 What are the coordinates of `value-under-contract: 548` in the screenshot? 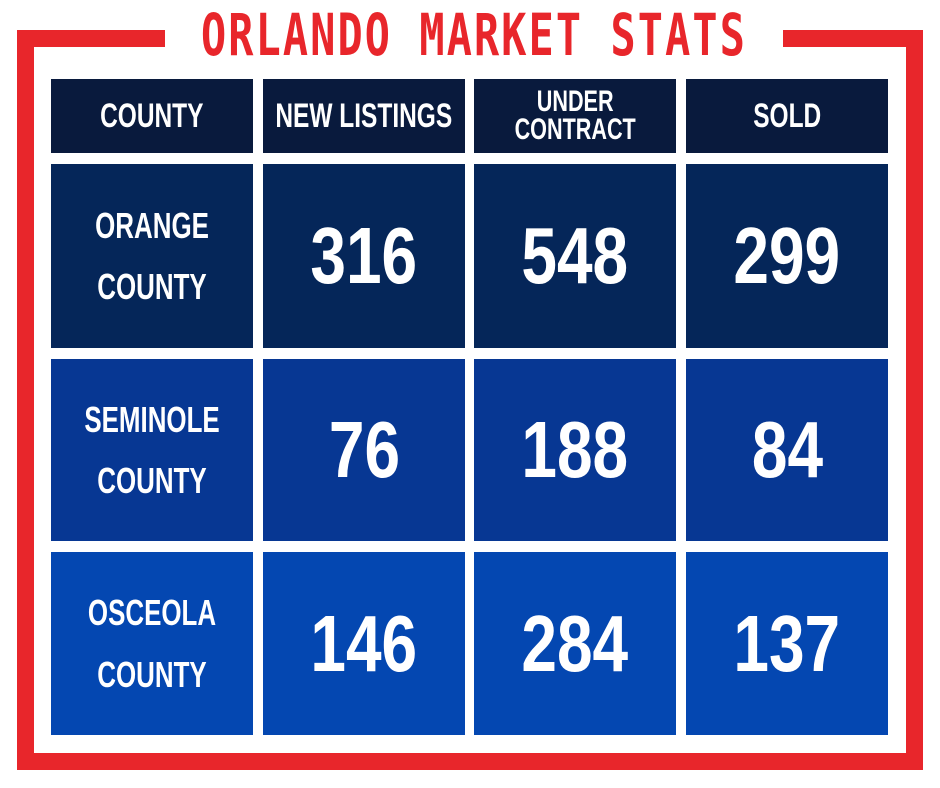 It's located at (575, 255).